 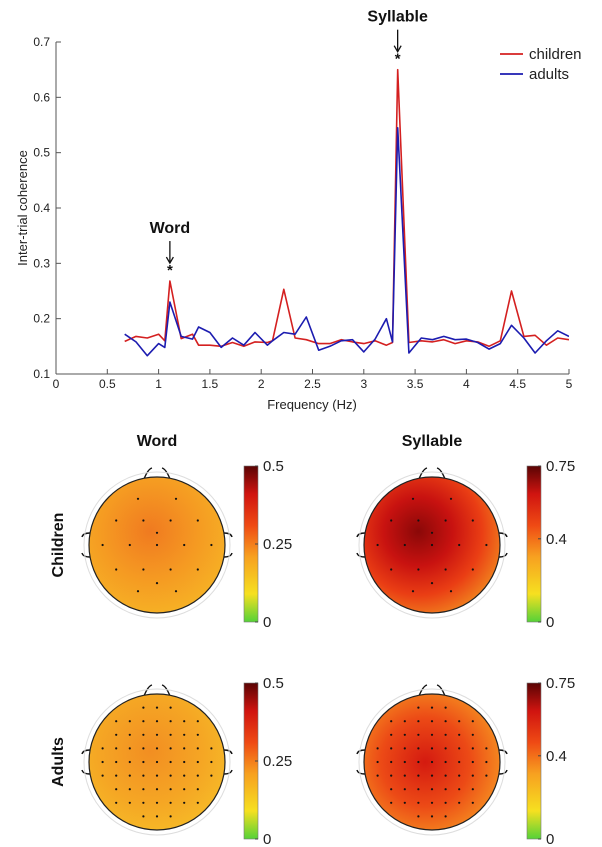 I want to click on row-title: Children, so click(x=58, y=545).